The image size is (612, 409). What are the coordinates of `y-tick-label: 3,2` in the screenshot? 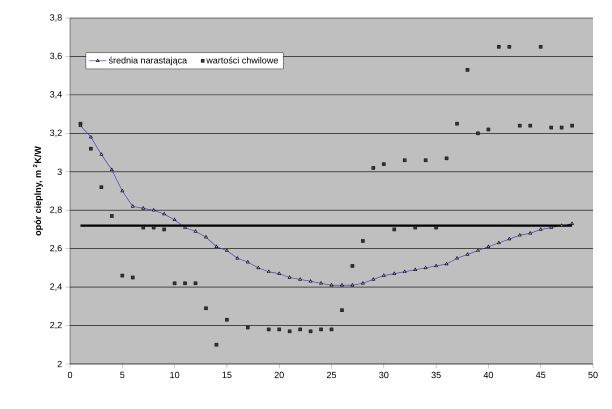 It's located at (56, 134).